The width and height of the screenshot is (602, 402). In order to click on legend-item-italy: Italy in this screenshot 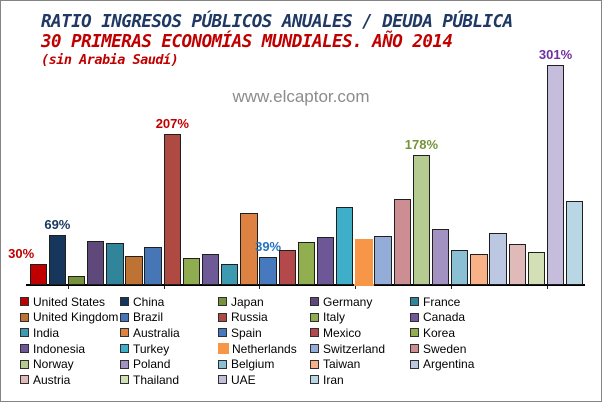, I will do `click(360, 318)`.